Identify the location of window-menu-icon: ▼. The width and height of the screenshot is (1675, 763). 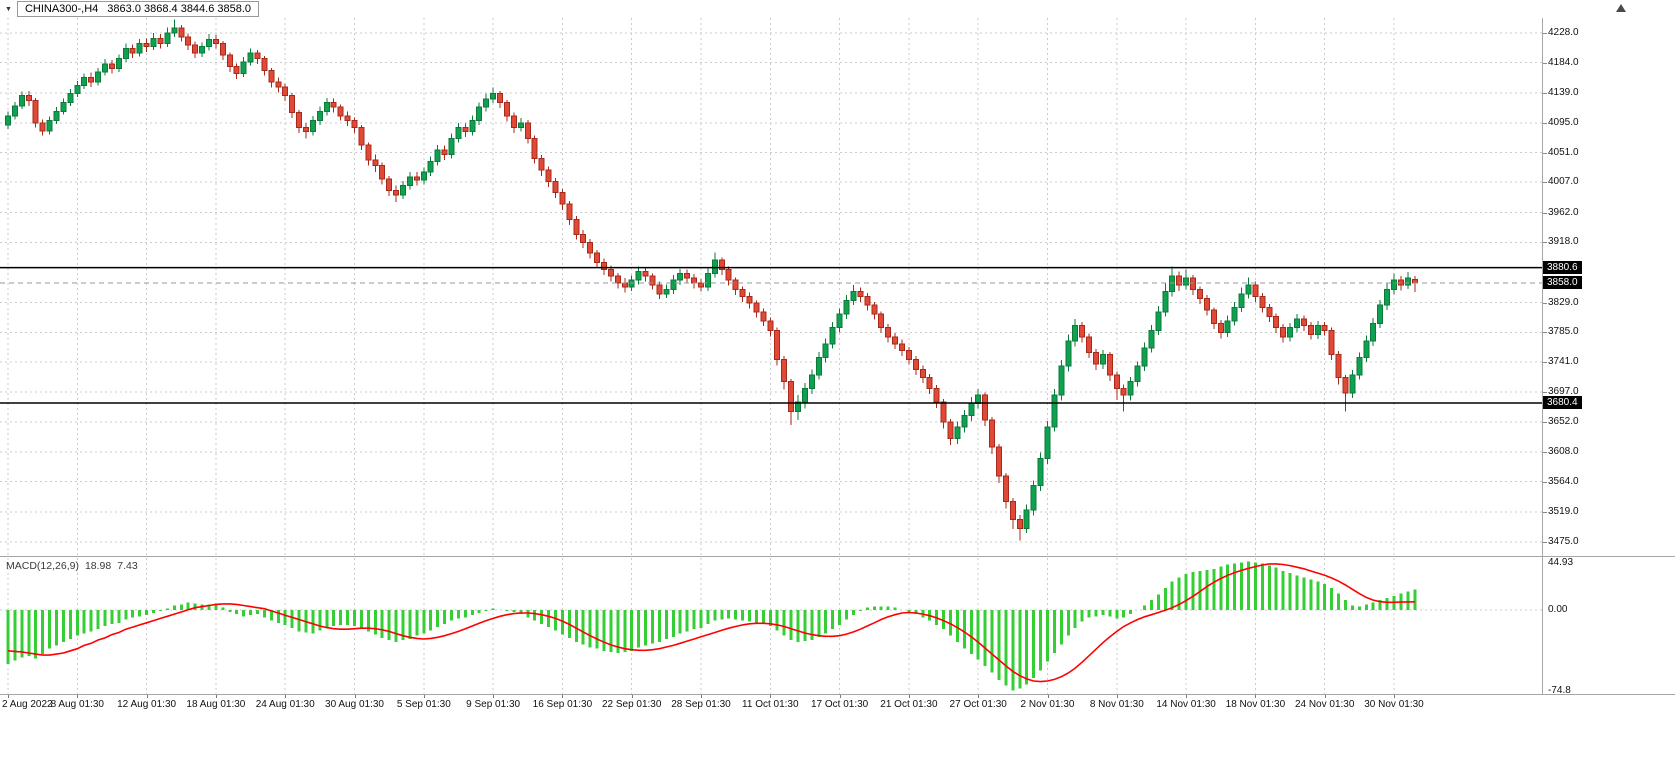
(8, 9).